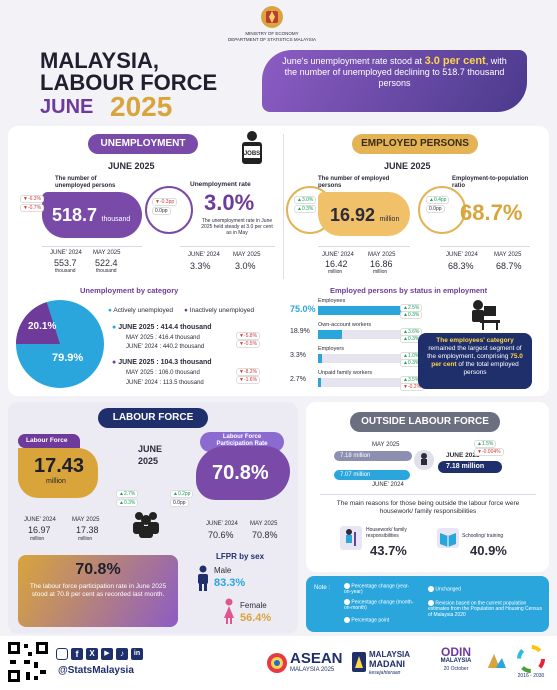  What do you see at coordinates (229, 611) in the screenshot?
I see `female-icon` at bounding box center [229, 611].